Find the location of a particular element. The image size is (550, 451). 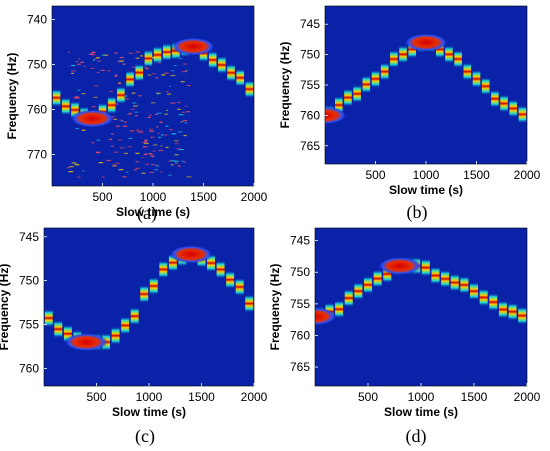

panel-caption: (c) is located at coordinates (145, 436).